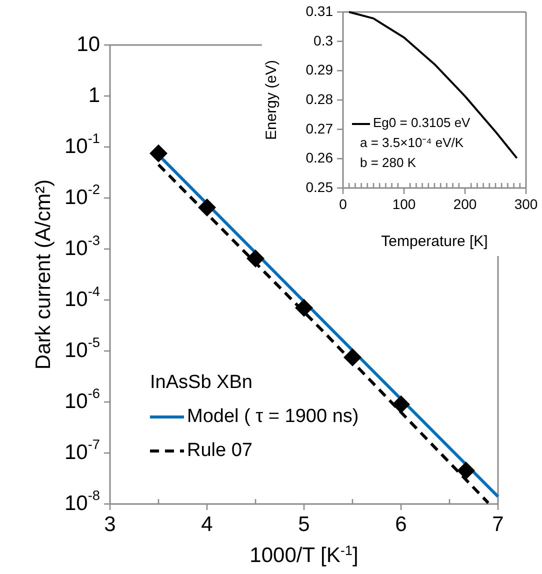  I want to click on y-tick-label: 10$^{-6}$, so click(82, 399).